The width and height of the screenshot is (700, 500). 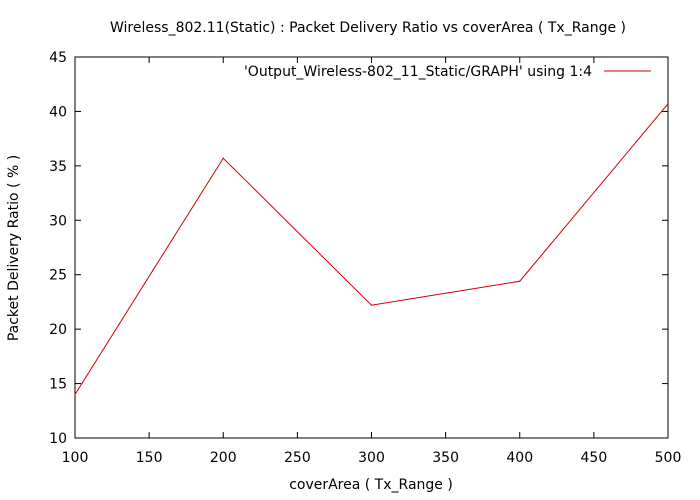 What do you see at coordinates (14, 248) in the screenshot?
I see `y-axis-label: Packet Delivery Ratio ( % )` at bounding box center [14, 248].